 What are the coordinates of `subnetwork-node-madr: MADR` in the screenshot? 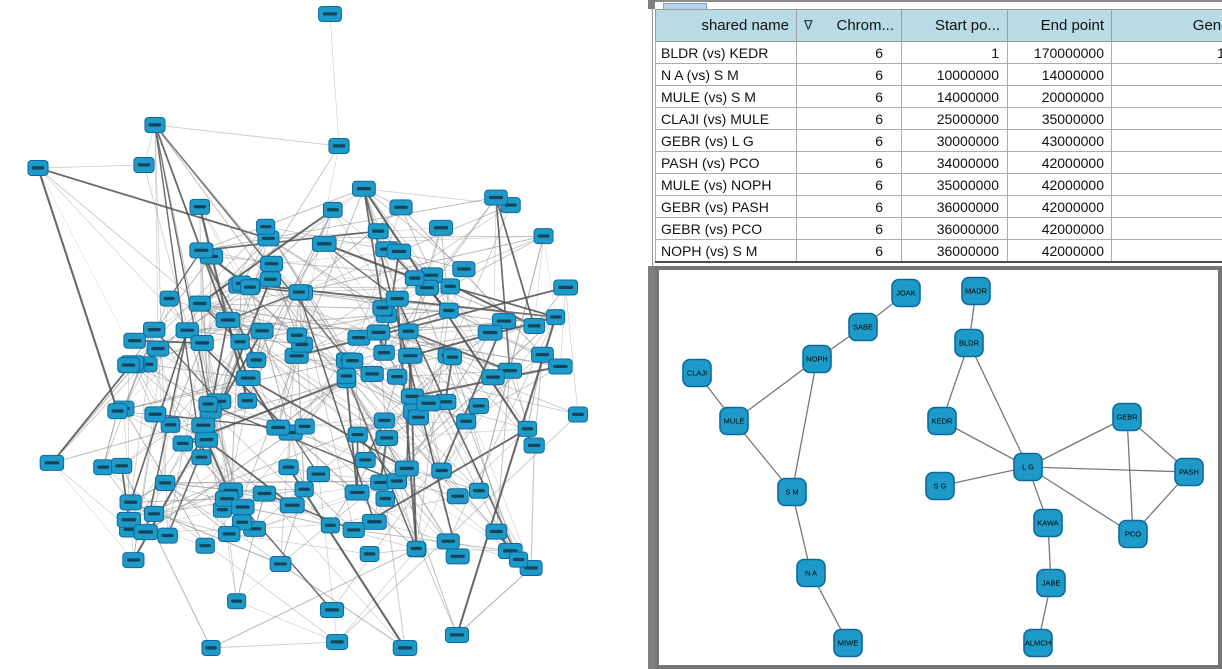 It's located at (976, 291).